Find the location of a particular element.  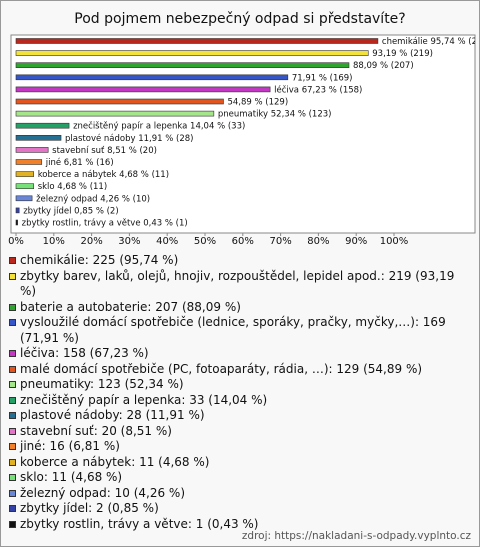

x-tick-label: 100% is located at coordinates (394, 241).